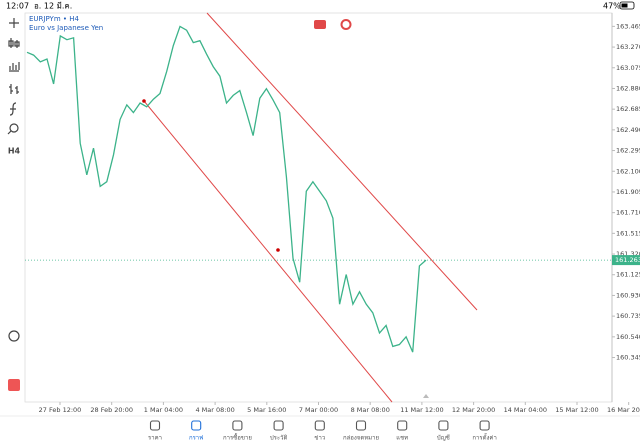 The height and width of the screenshot is (447, 640). I want to click on candles-icon, so click(14, 43).